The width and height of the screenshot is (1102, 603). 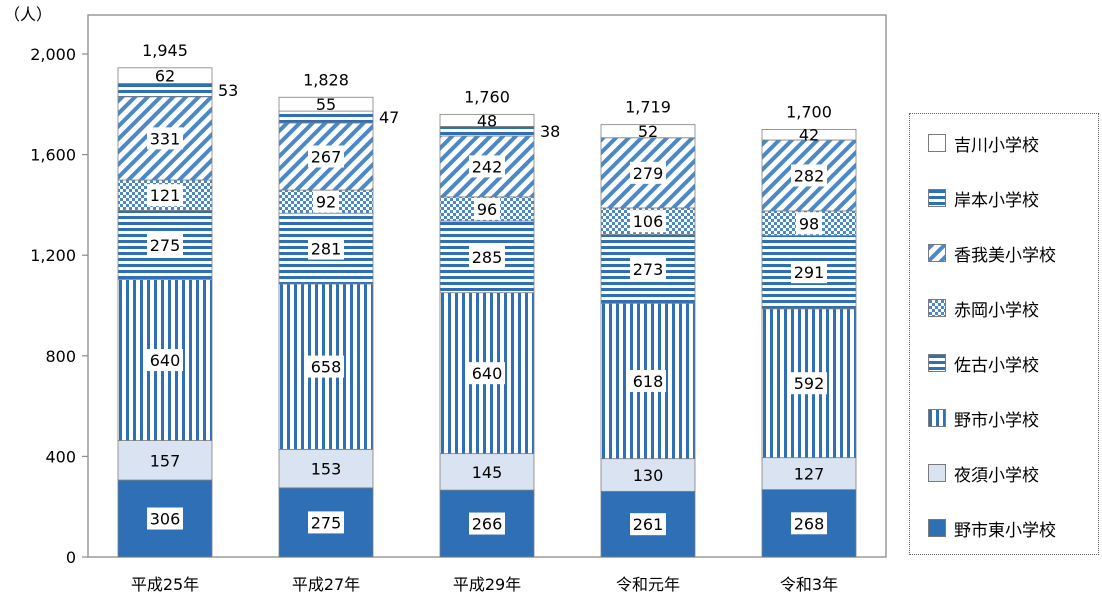 I want to click on y-tick-label: 1,200, so click(x=53, y=255).